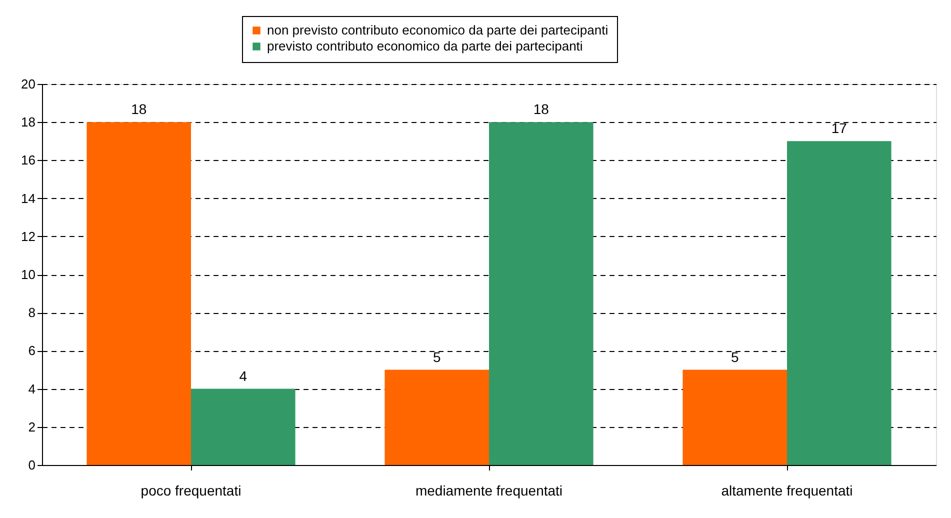  I want to click on y-tick-label: 4, so click(32, 388).